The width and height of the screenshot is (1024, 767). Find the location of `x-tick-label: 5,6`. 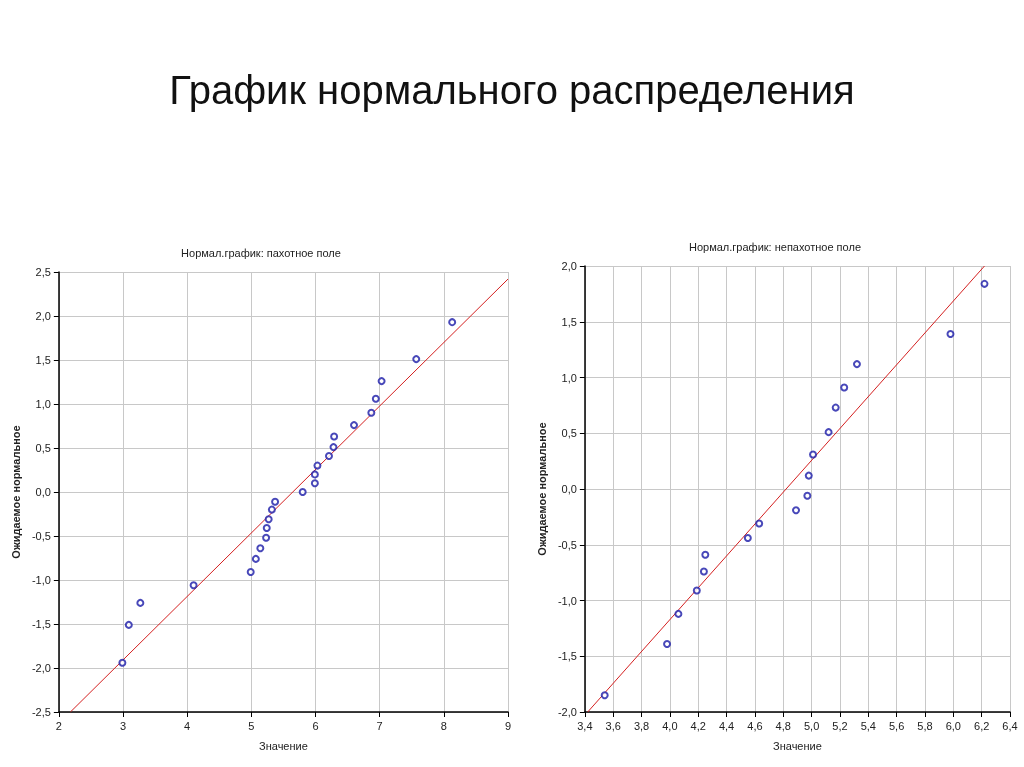

x-tick-label: 5,6 is located at coordinates (896, 725).